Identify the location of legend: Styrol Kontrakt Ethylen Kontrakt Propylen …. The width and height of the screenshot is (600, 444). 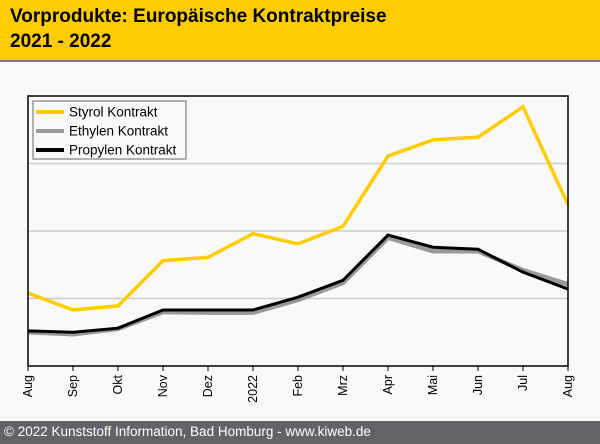
(109, 130).